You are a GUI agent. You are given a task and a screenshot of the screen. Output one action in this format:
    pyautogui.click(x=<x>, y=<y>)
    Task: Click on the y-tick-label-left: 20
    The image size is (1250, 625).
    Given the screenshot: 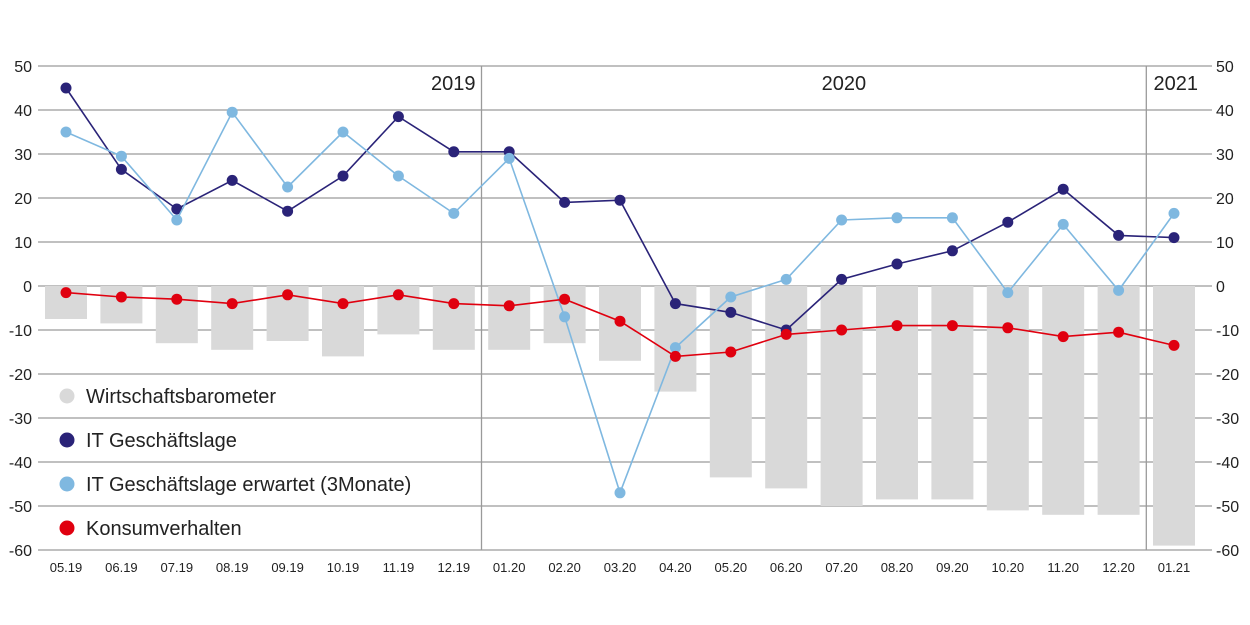 What is the action you would take?
    pyautogui.click(x=23, y=199)
    